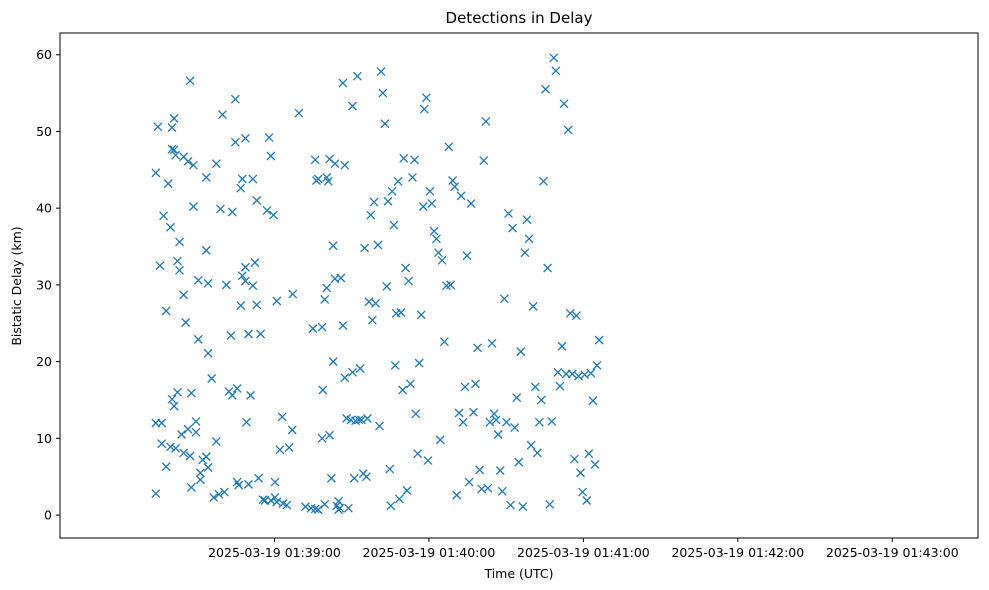  Describe the element at coordinates (737, 552) in the screenshot. I see `x-tick-label: 2025-03-19 01:42:00` at that location.